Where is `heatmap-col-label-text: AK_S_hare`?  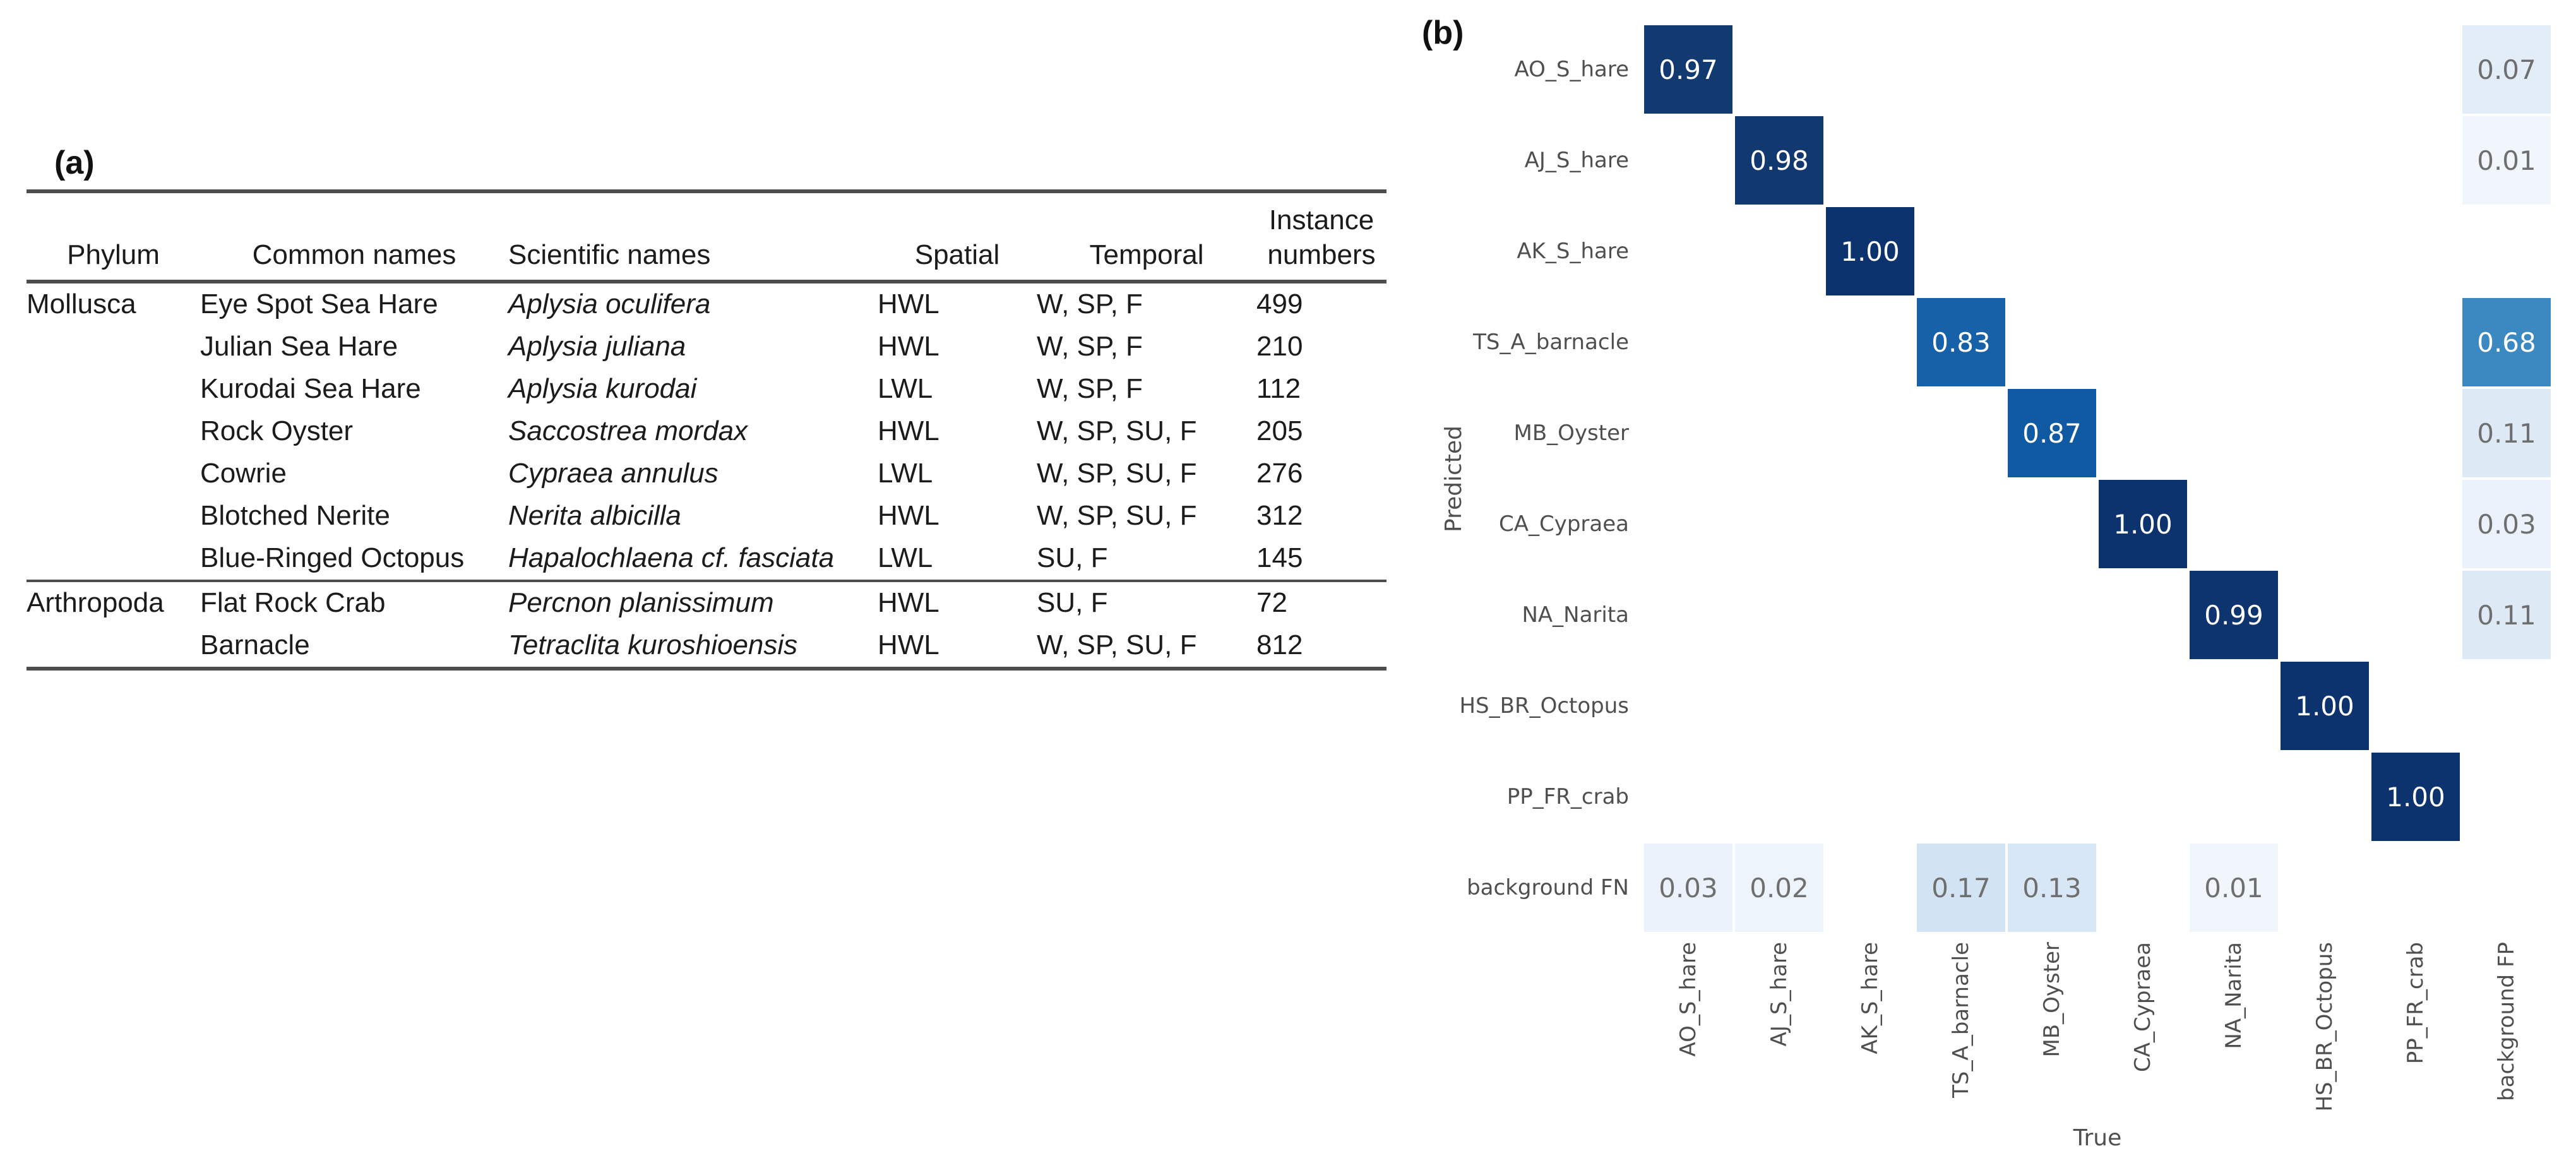
heatmap-col-label-text: AK_S_hare is located at coordinates (1870, 998).